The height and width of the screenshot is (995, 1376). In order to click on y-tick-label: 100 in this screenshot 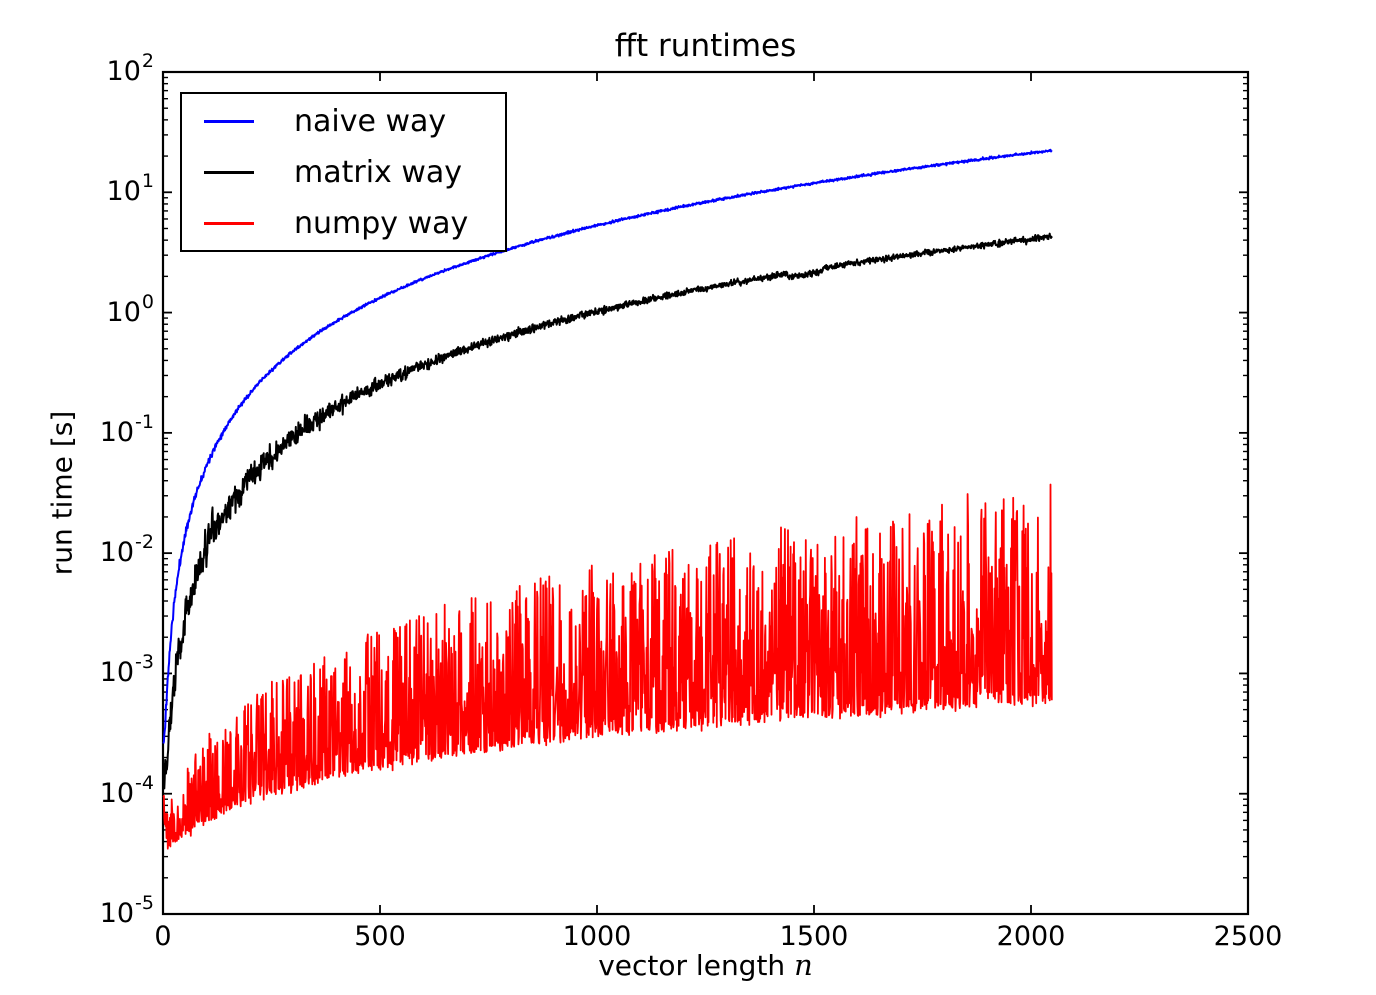, I will do `click(79, 311)`.